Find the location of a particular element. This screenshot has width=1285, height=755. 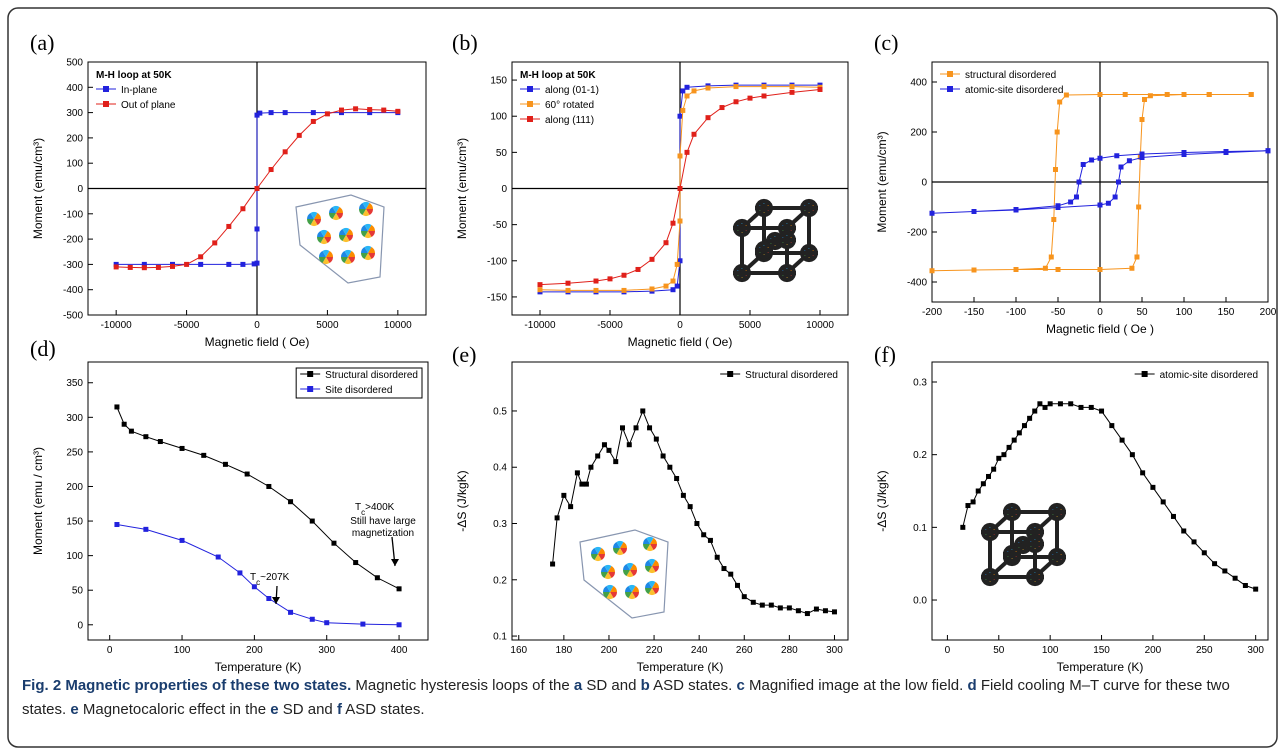

caption-text: ASD states. is located at coordinates (385, 709).